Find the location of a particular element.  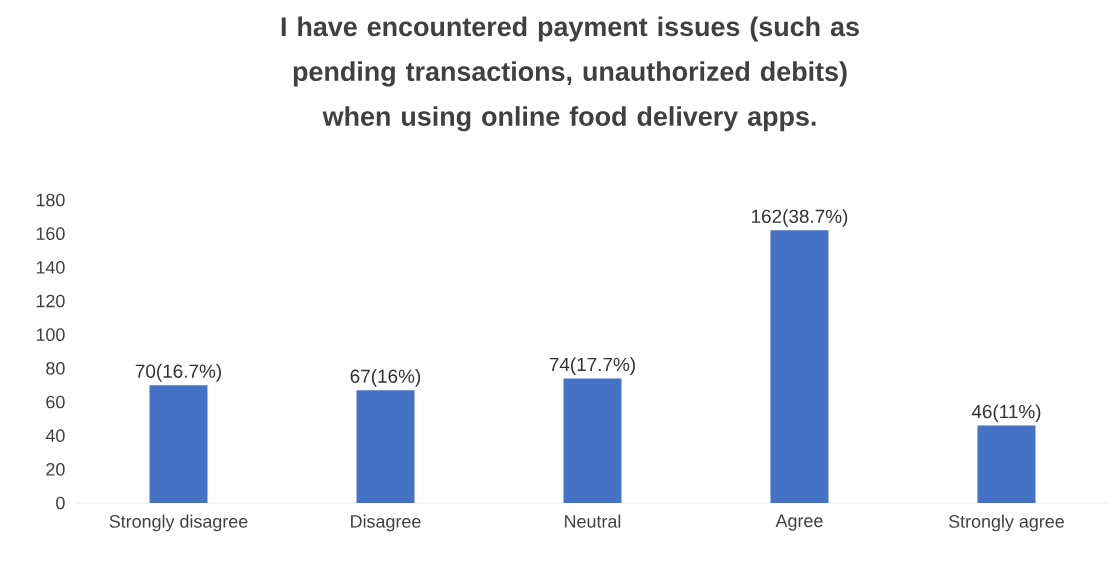

x-tick-label: Neutral is located at coordinates (593, 521).